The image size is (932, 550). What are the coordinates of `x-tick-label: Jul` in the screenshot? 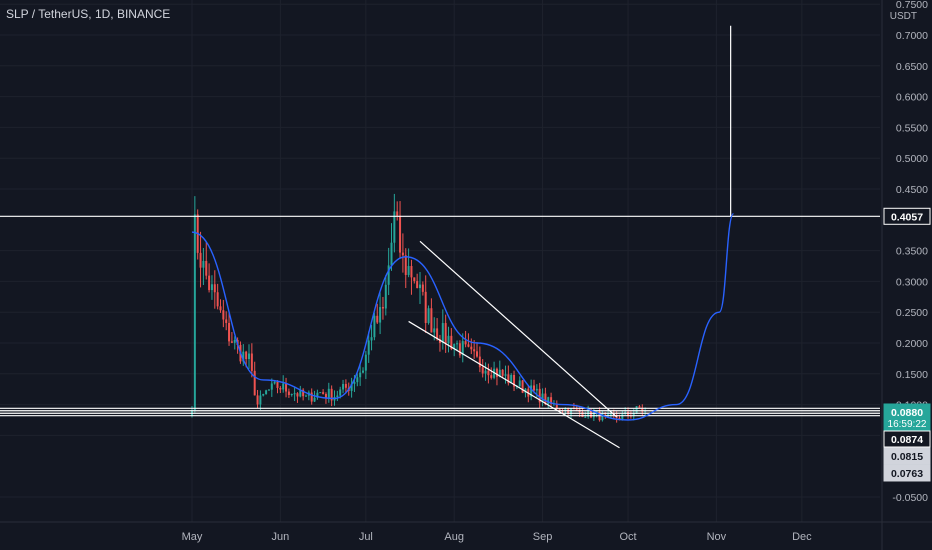 It's located at (366, 537).